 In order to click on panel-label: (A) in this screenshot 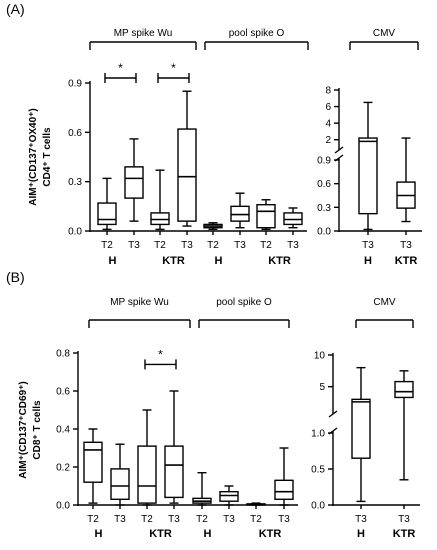, I will do `click(15, 9)`.